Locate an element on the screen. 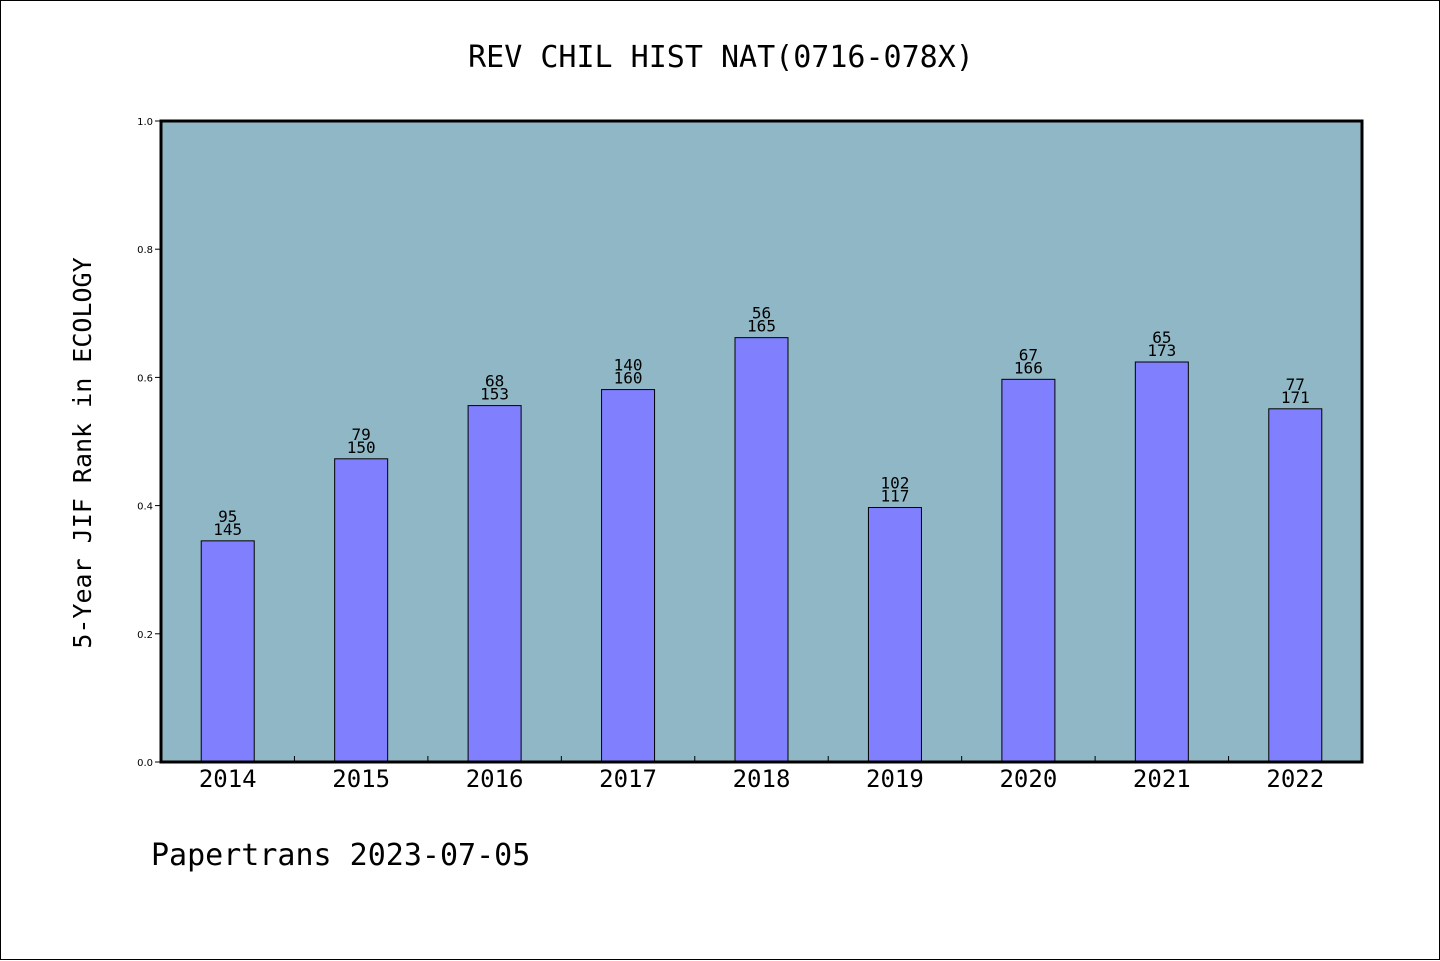 The height and width of the screenshot is (961, 1440). x-tick-label: 2014 is located at coordinates (228, 779).